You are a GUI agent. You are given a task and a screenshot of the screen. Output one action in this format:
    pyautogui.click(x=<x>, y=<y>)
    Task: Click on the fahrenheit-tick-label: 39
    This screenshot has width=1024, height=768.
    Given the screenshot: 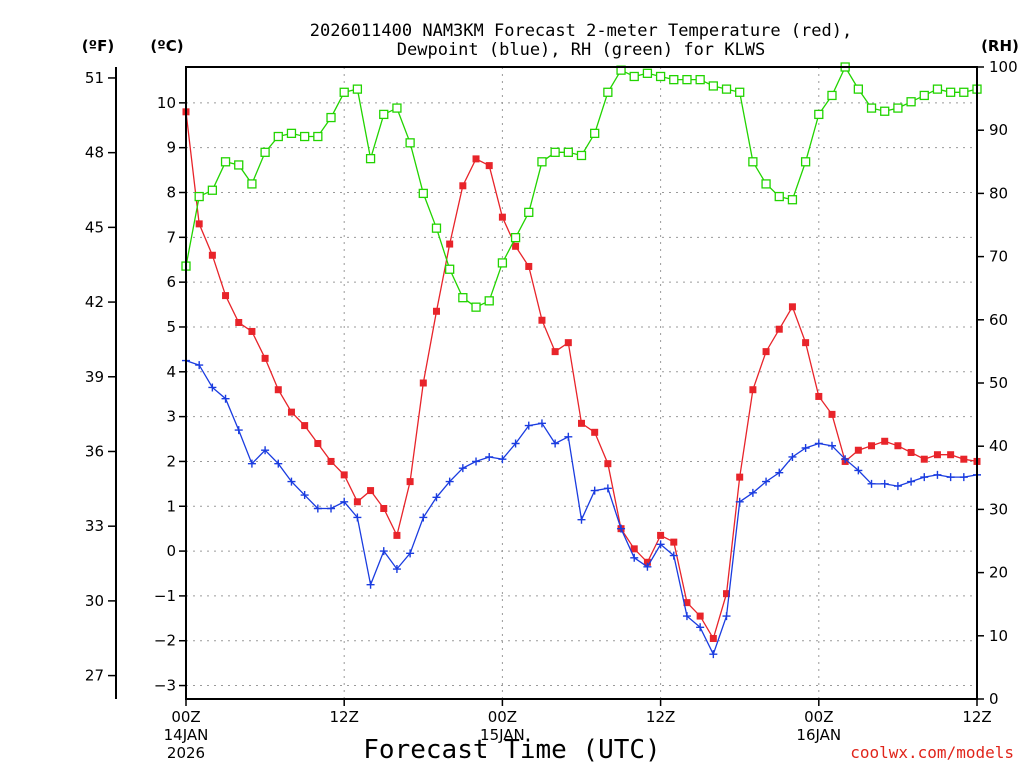 What is the action you would take?
    pyautogui.click(x=94, y=377)
    